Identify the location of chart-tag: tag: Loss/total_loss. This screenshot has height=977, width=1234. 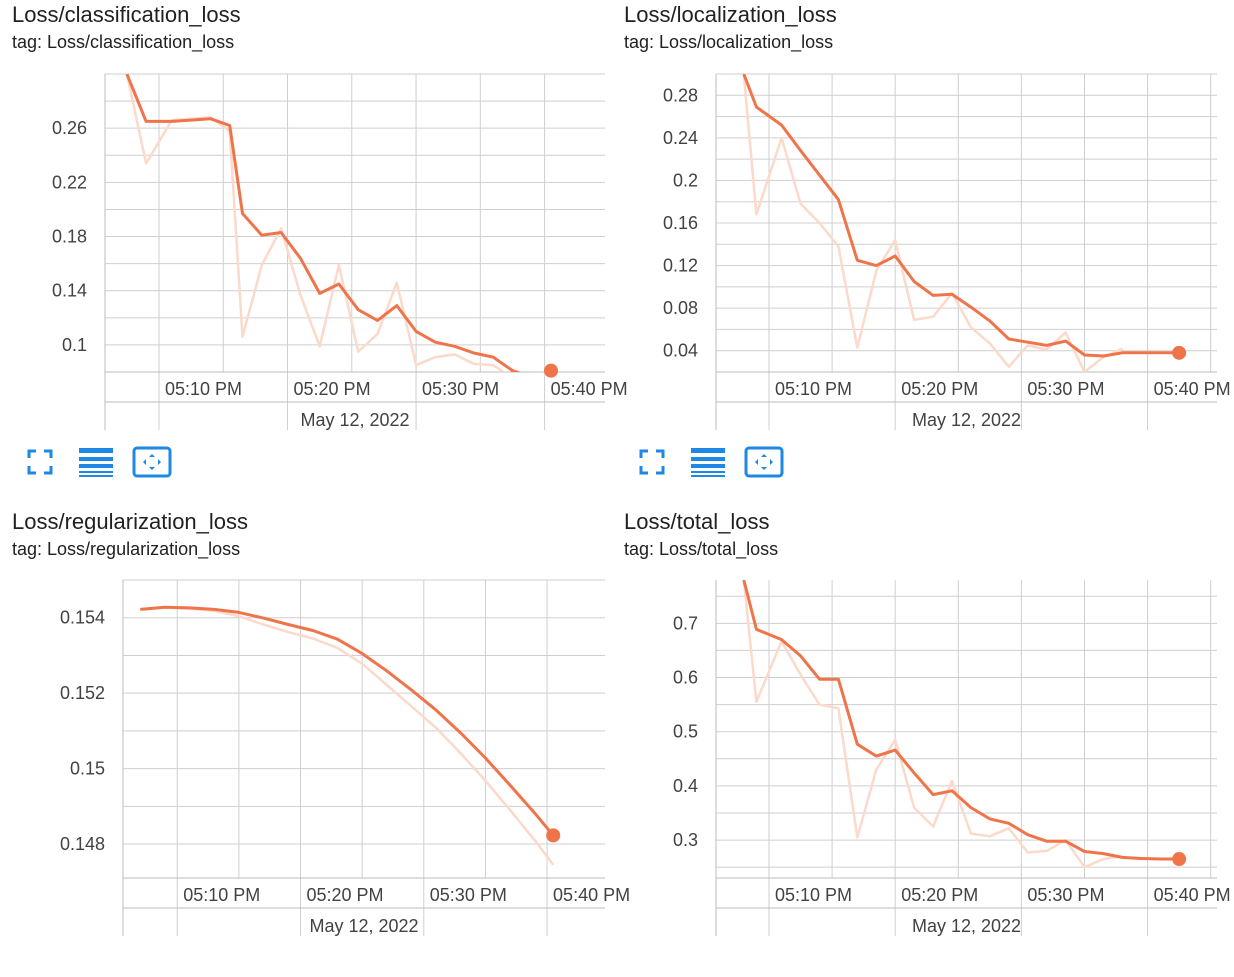
(701, 549).